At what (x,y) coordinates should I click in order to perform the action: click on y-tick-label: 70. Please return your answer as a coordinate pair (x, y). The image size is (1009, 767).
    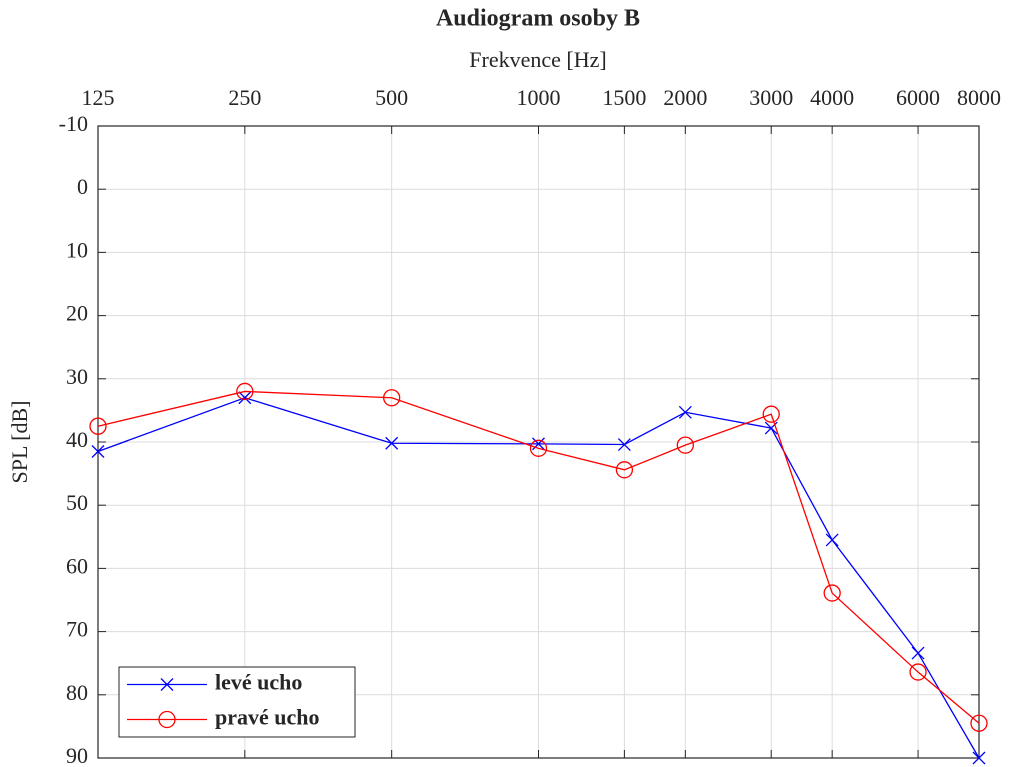
    Looking at the image, I should click on (77, 629).